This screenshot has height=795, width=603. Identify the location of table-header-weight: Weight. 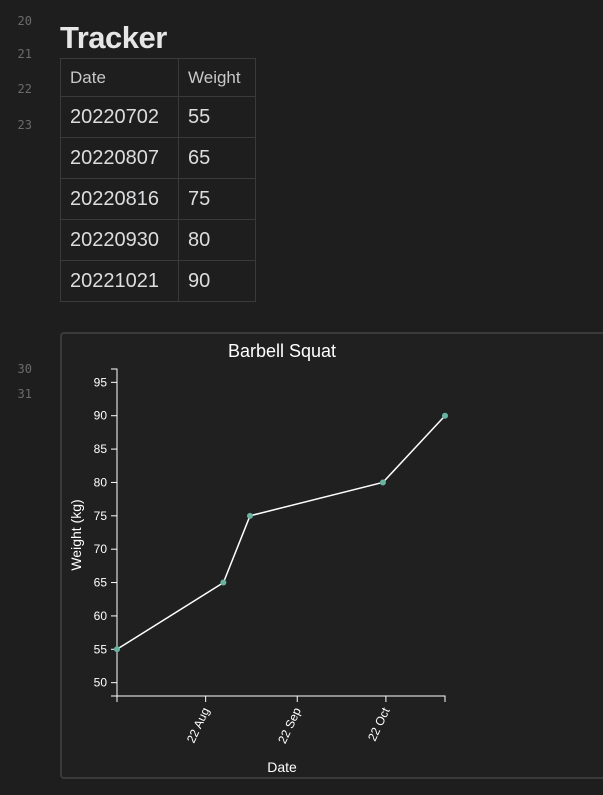
(217, 77).